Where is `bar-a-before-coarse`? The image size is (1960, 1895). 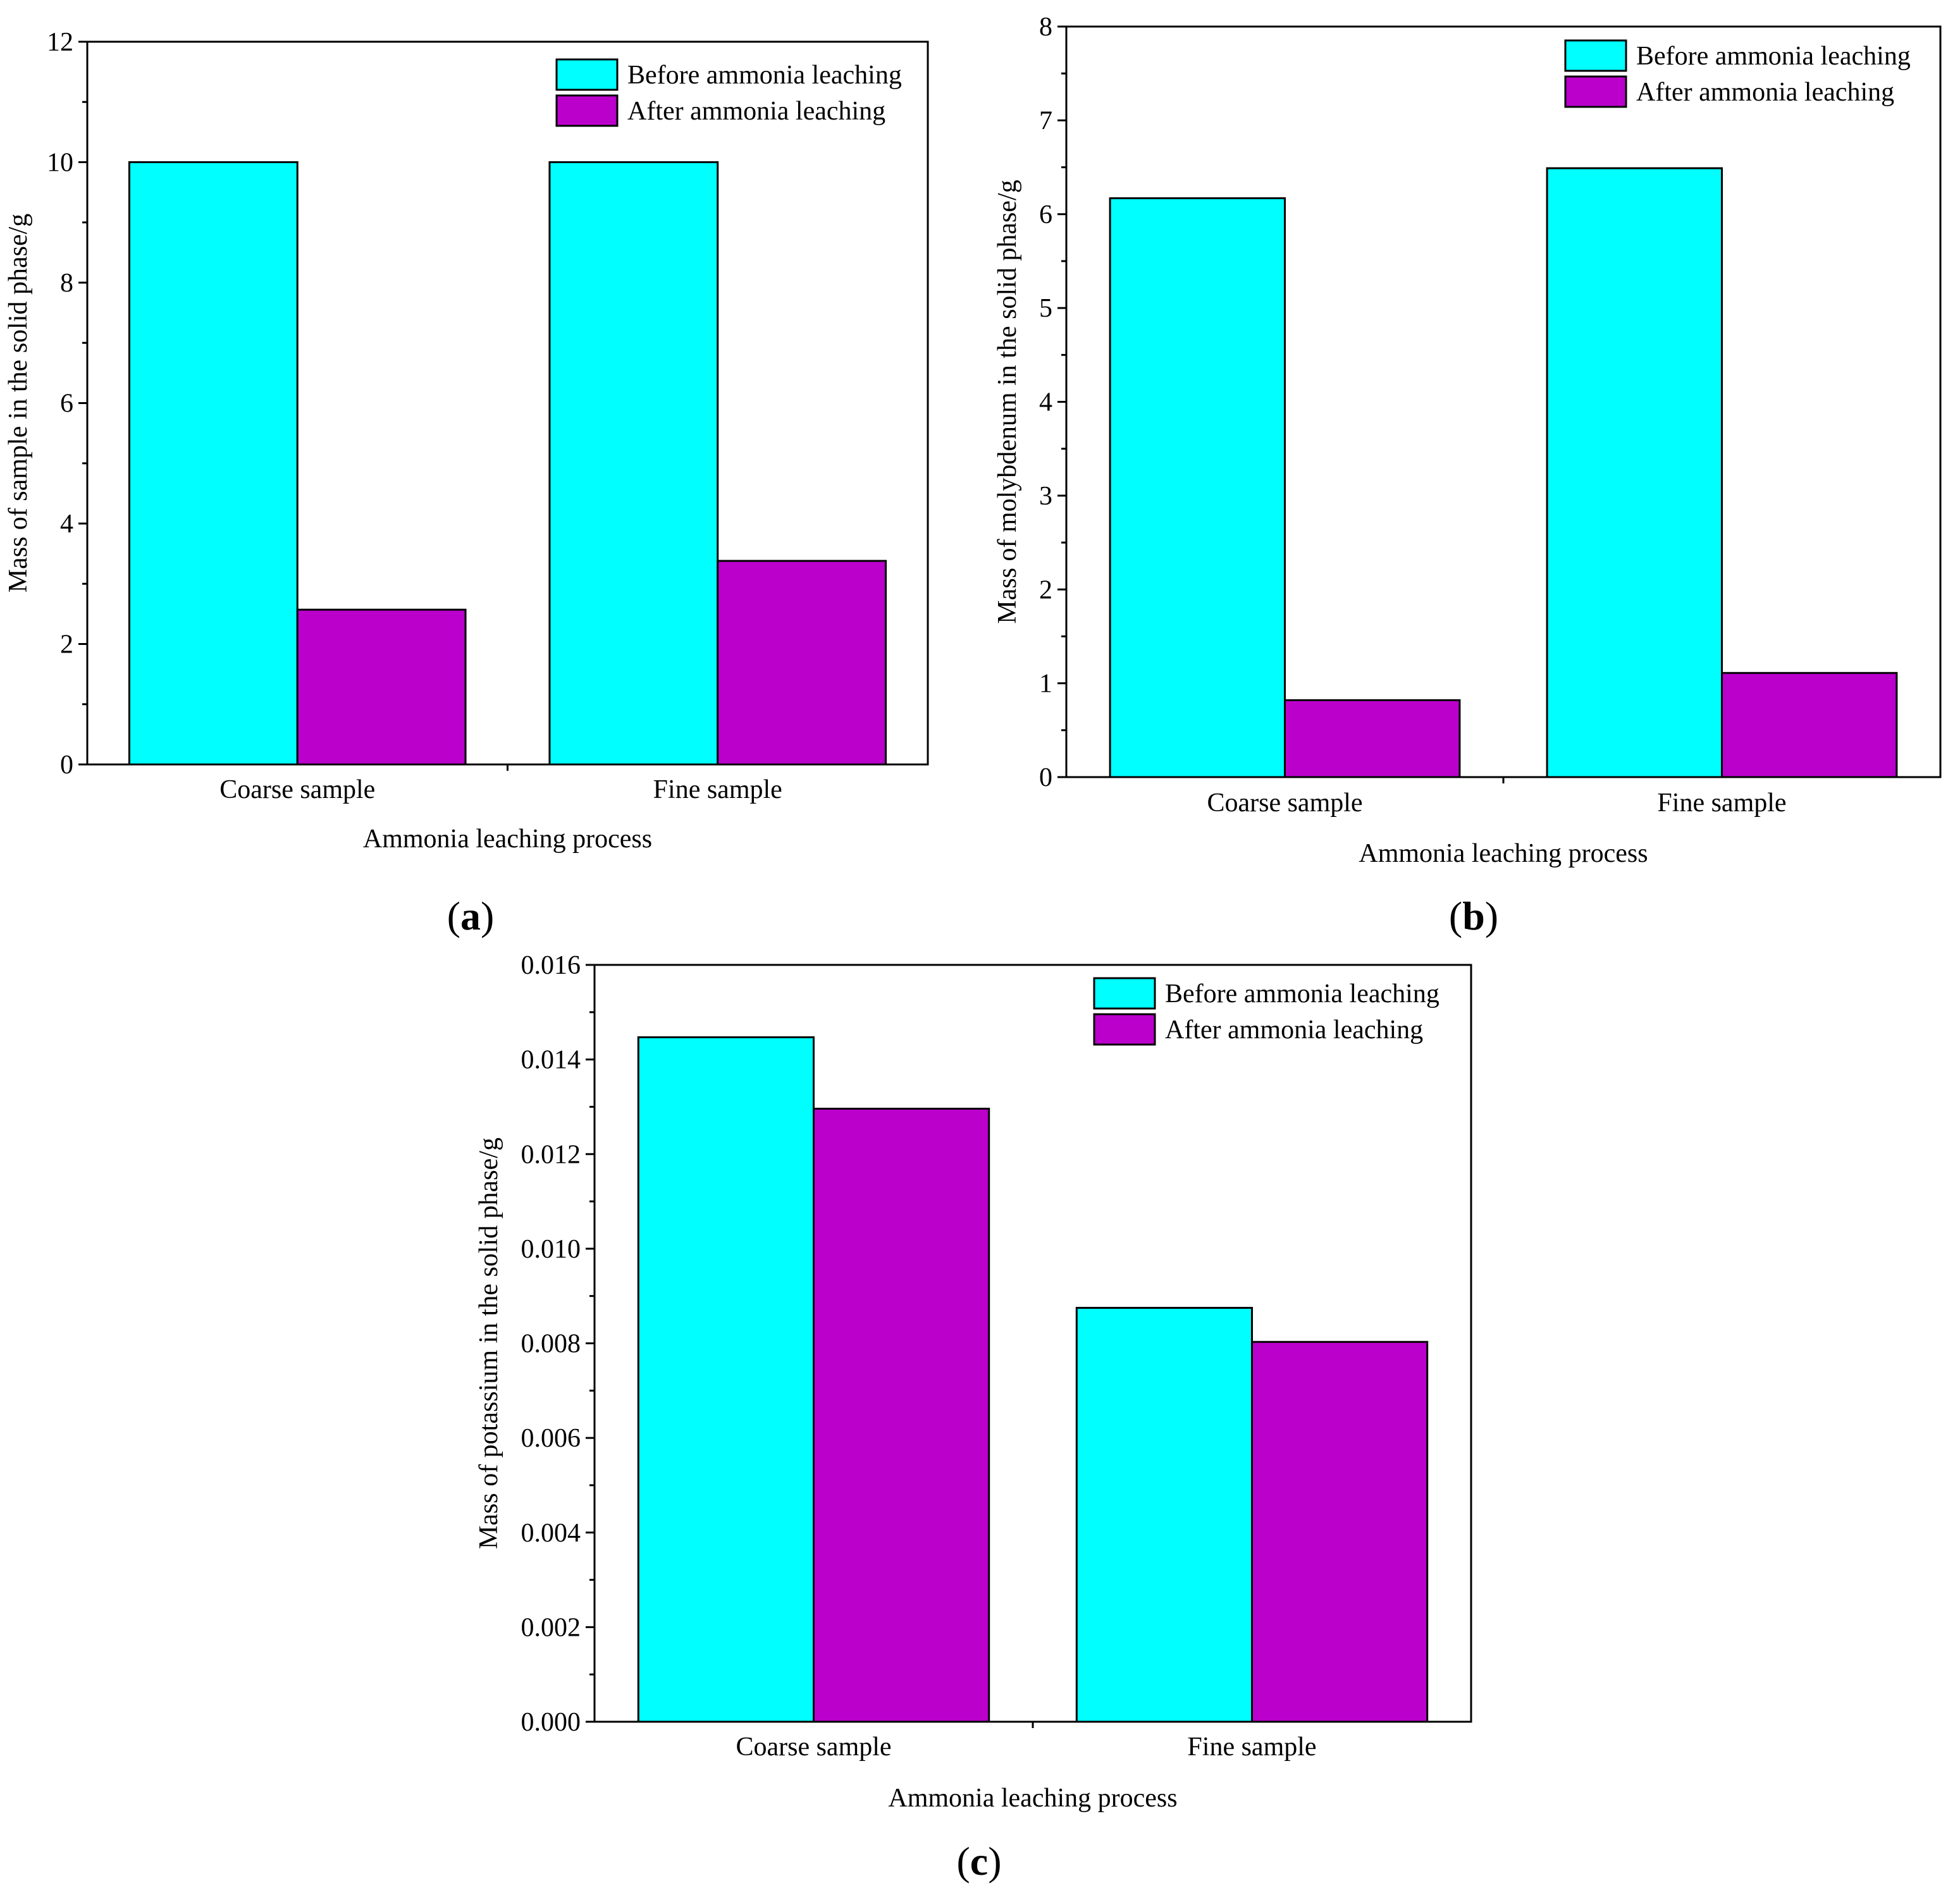
bar-a-before-coarse is located at coordinates (214, 463).